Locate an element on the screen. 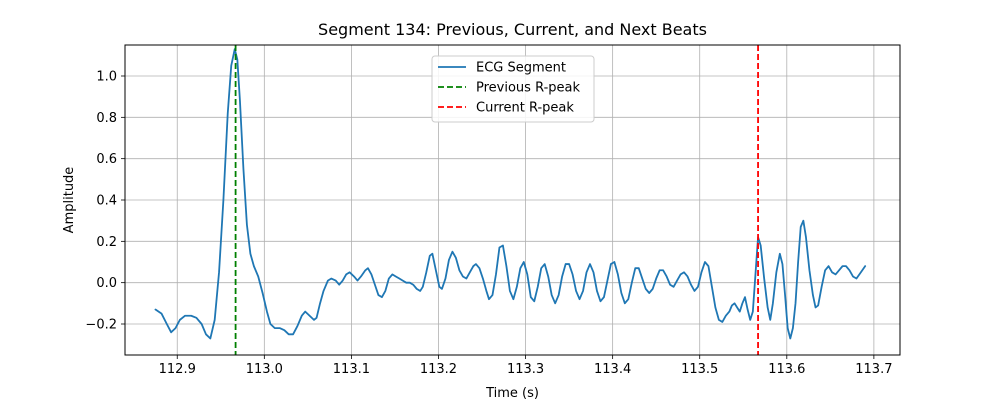 Image resolution: width=1000 pixels, height=400 pixels. y-tick-label: 0.6 is located at coordinates (106, 159).